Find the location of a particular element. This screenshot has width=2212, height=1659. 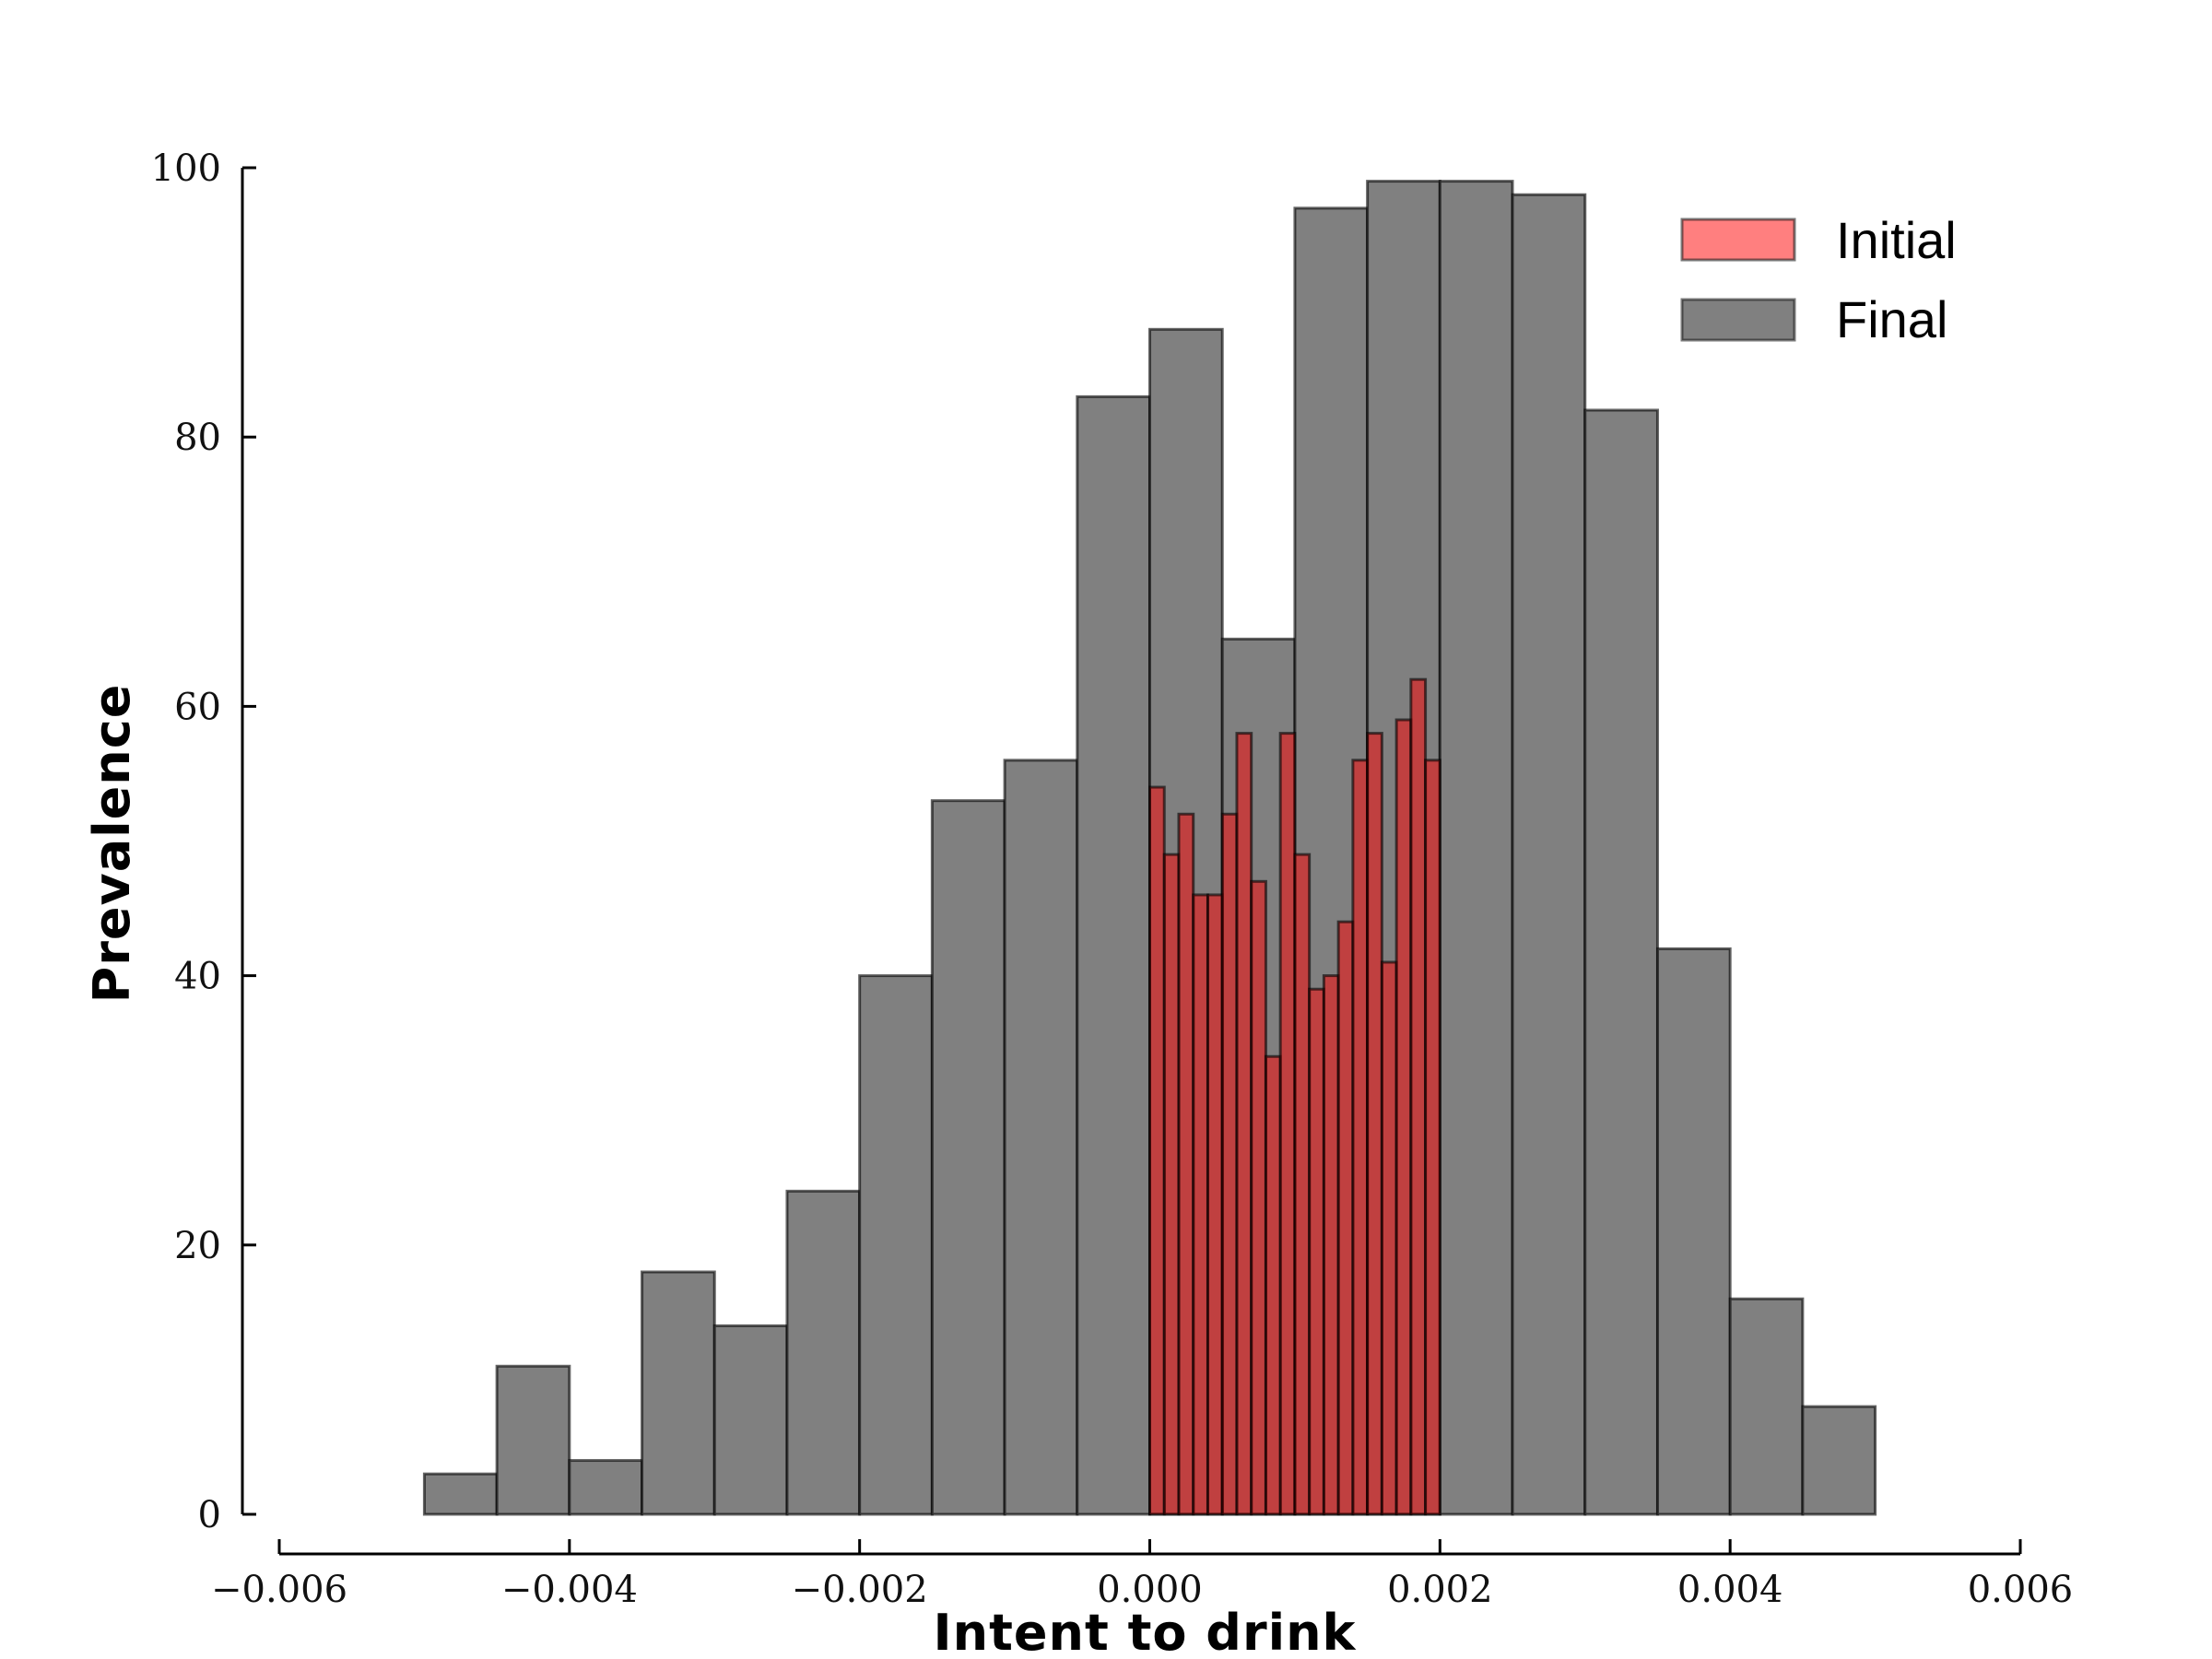

initial-series-bars is located at coordinates (1294, 1096).